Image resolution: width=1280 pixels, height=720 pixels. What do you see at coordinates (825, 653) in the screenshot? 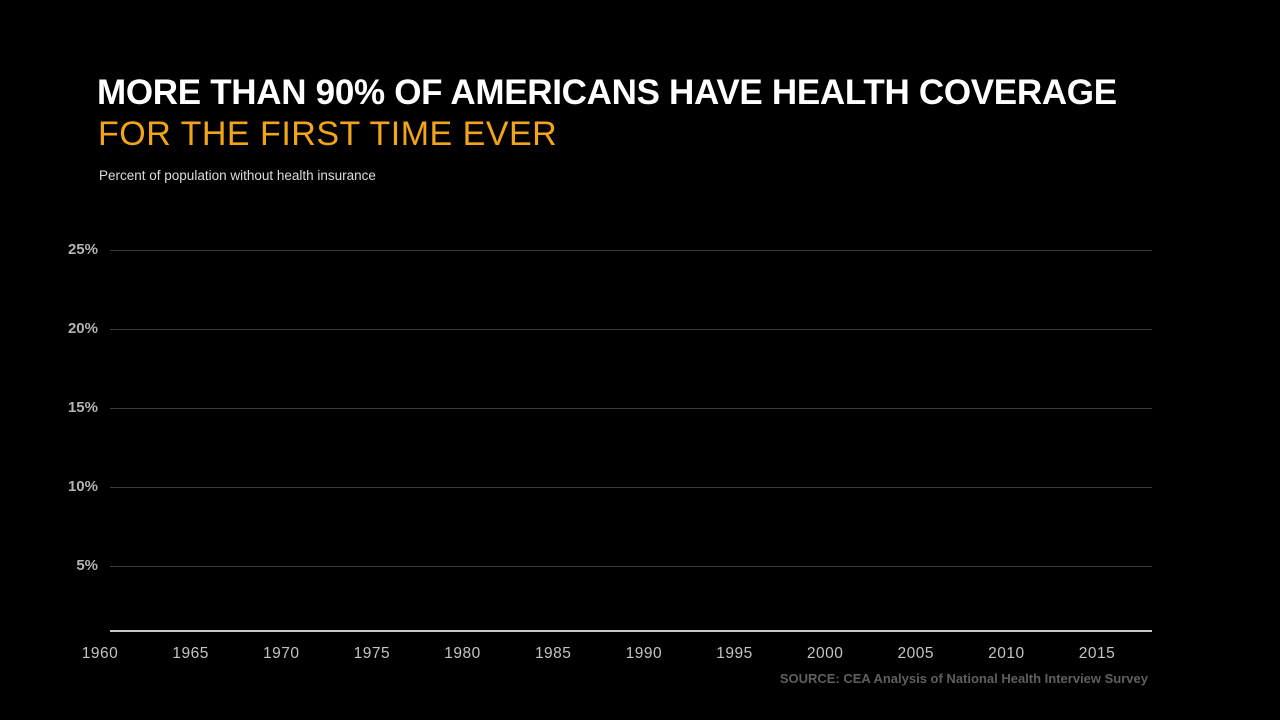
I see `x-axis-tick-label: 2000` at bounding box center [825, 653].